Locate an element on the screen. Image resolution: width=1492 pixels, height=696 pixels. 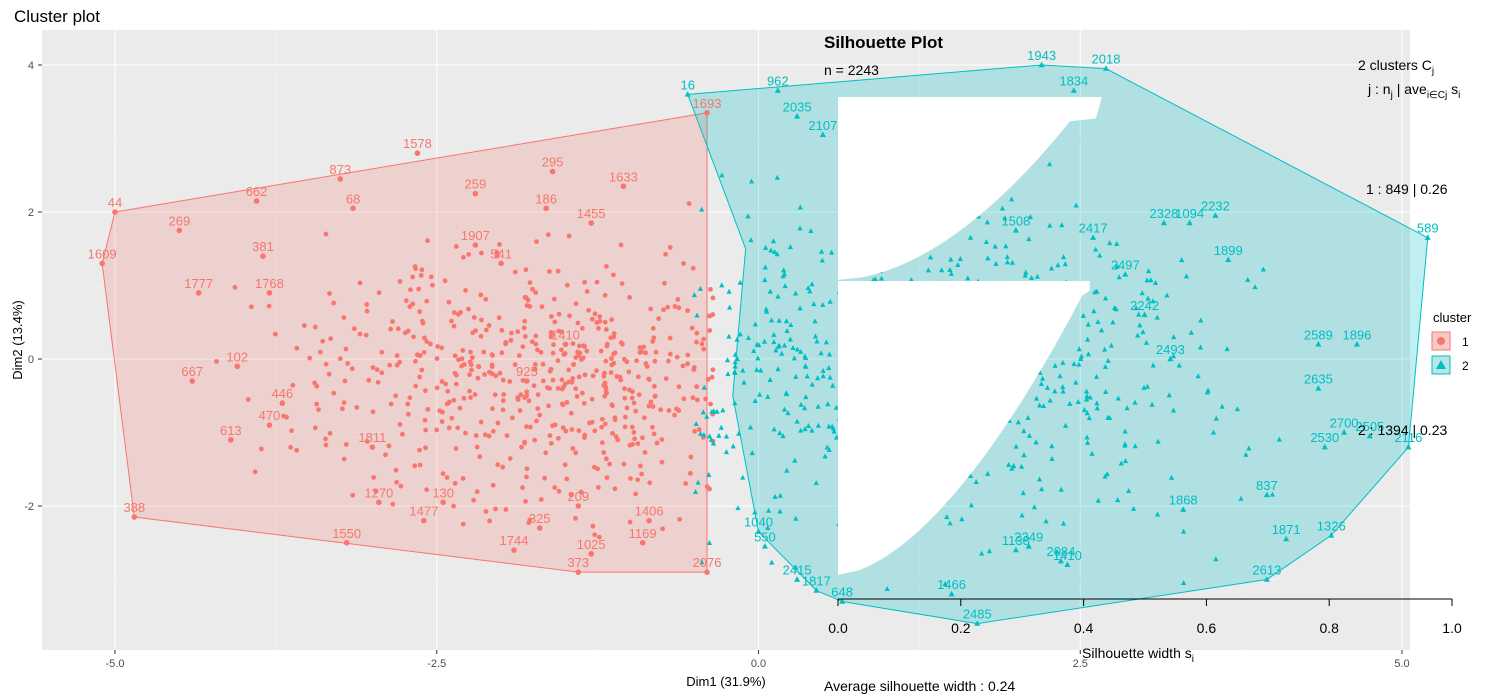
point-label: 2485 is located at coordinates (977, 614).